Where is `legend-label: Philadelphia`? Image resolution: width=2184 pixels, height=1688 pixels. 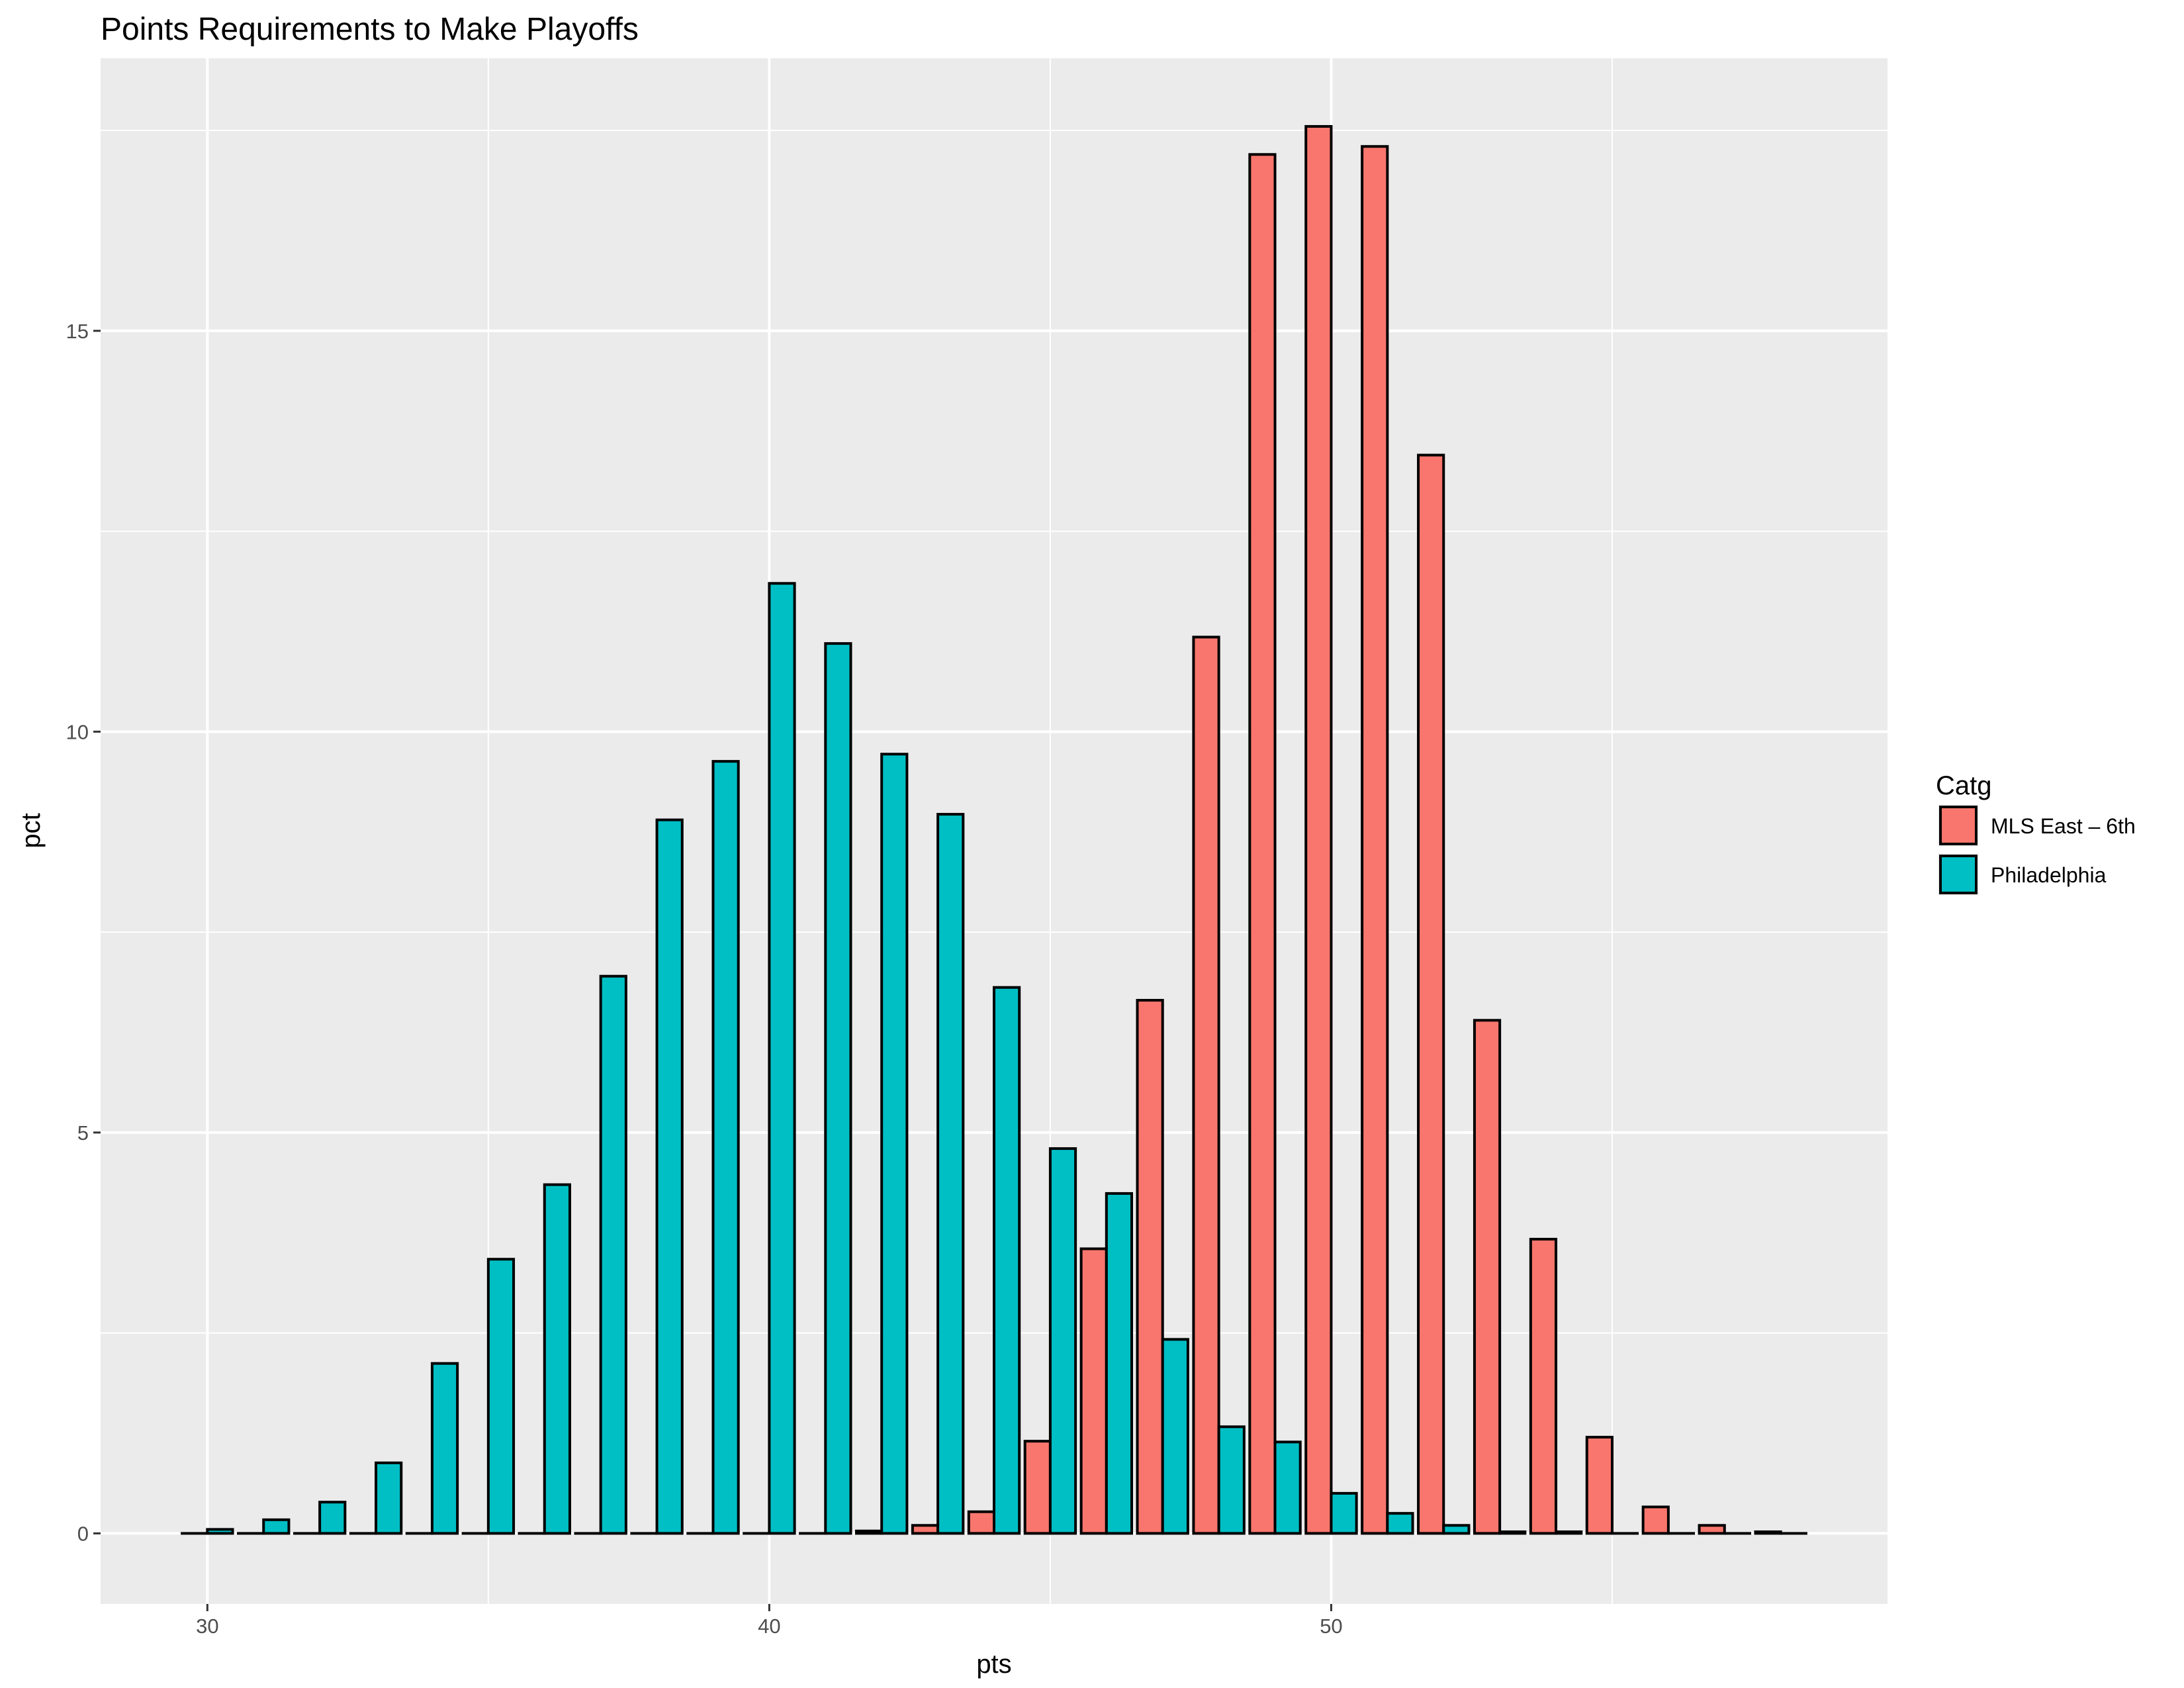 legend-label: Philadelphia is located at coordinates (2049, 875).